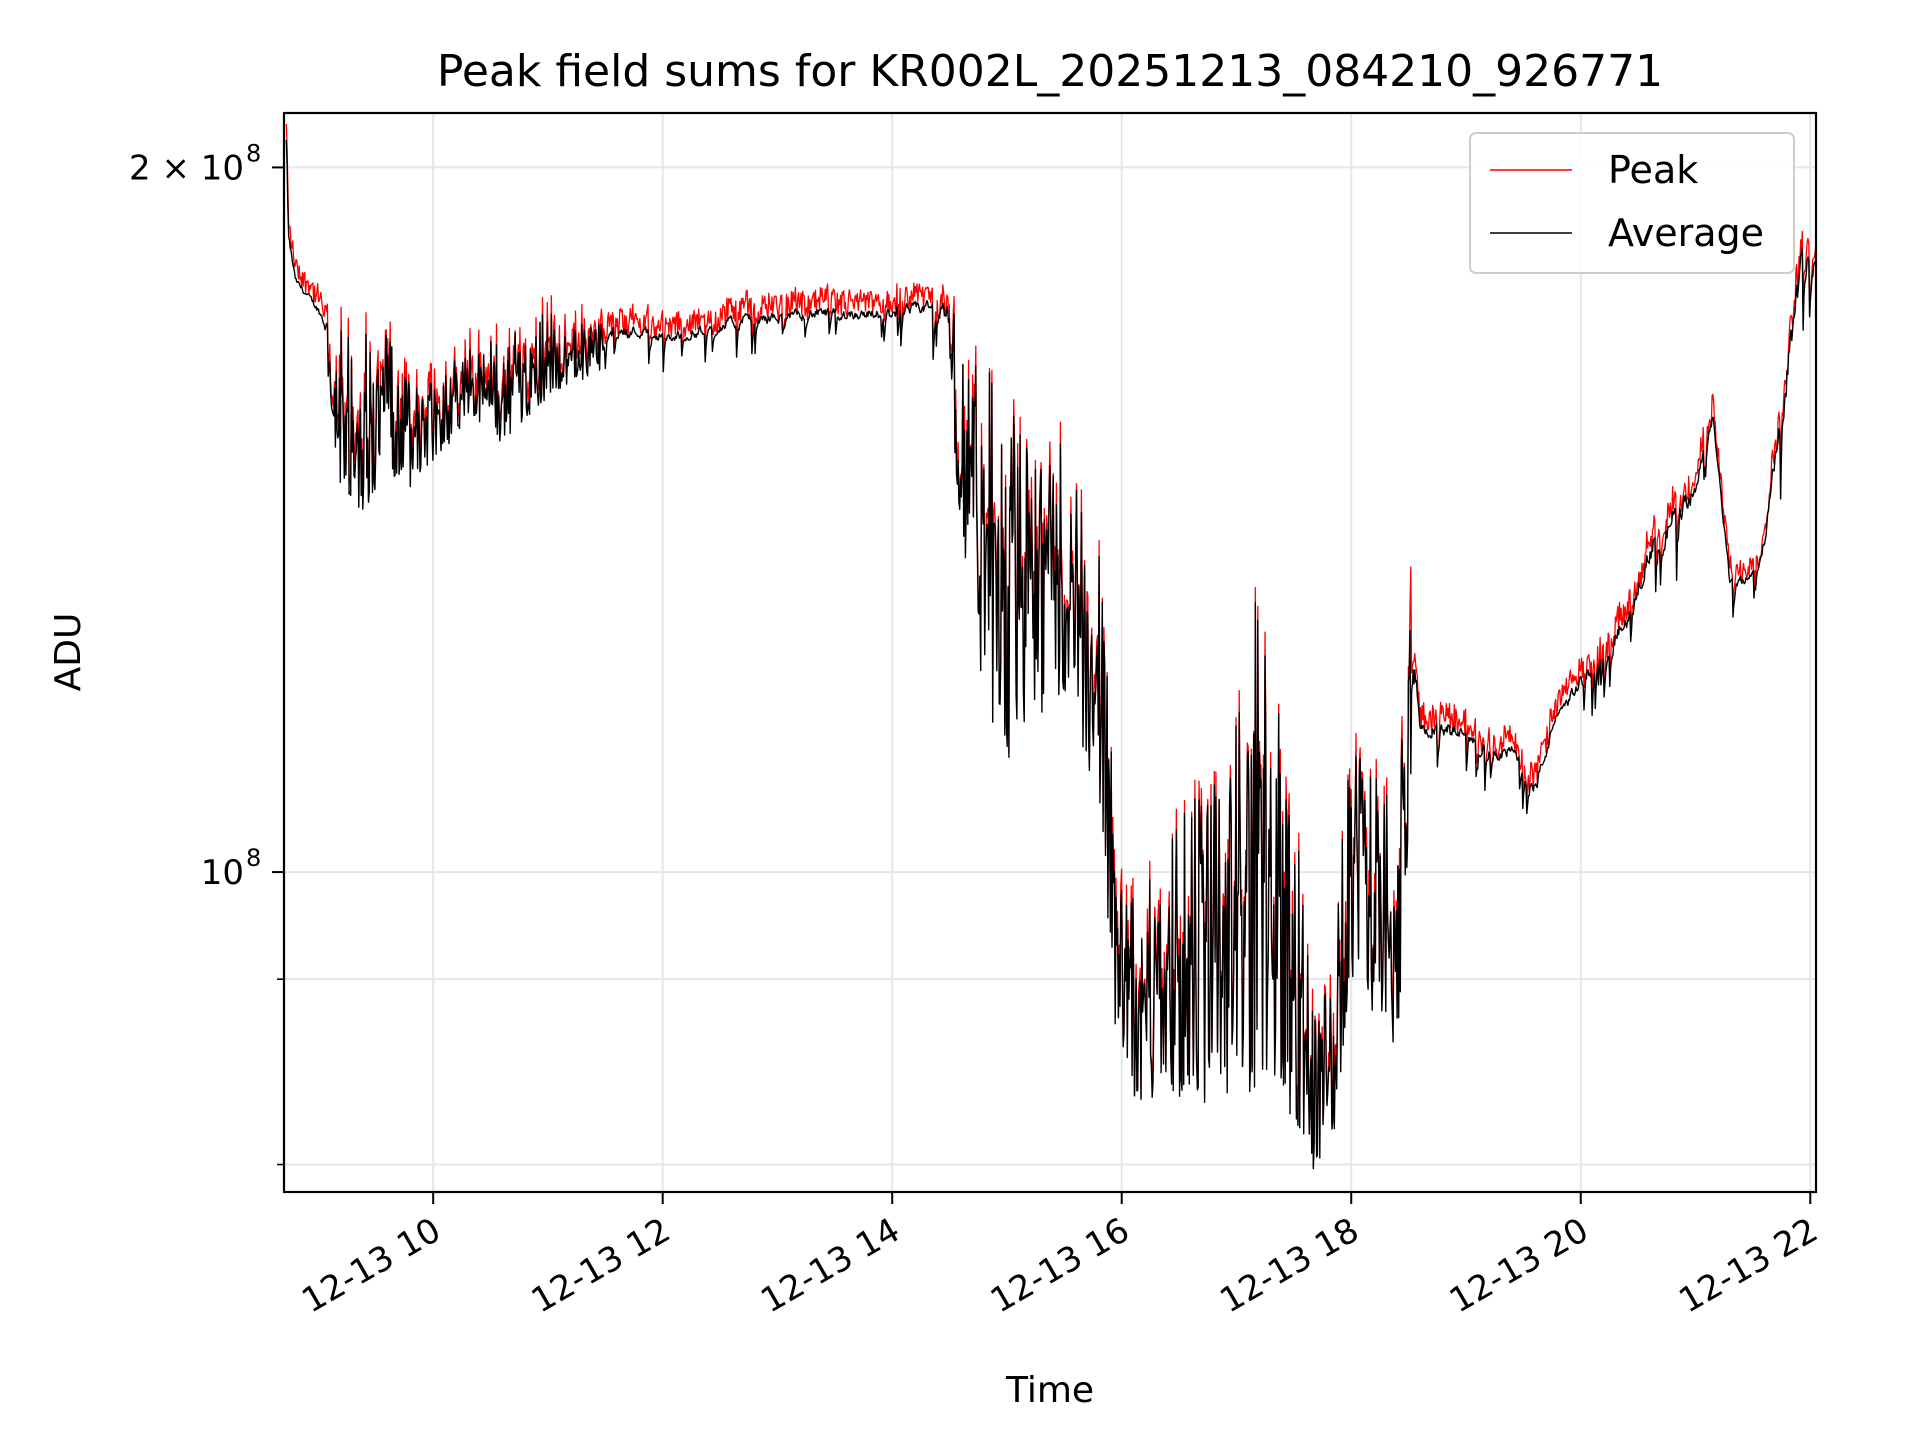  What do you see at coordinates (186, 168) in the screenshot?
I see `y-tick-label: 2 × 10` at bounding box center [186, 168].